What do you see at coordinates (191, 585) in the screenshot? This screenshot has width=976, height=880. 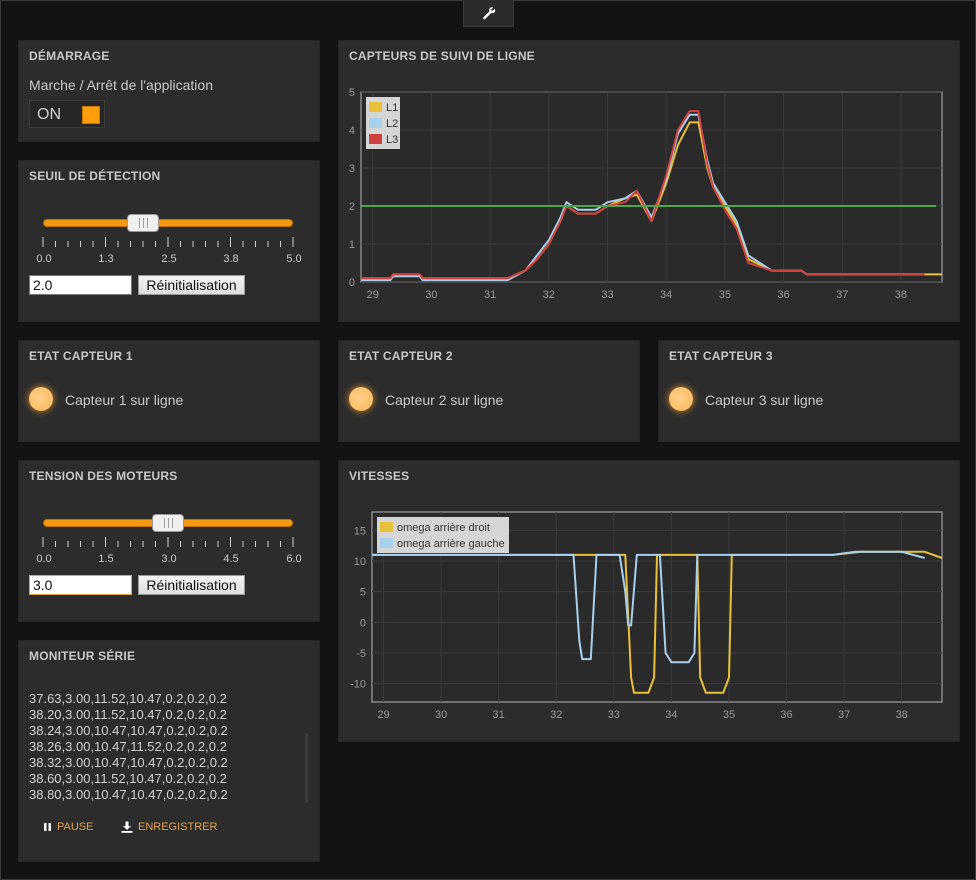 I see `motors-reset-button: Réinitialisation` at bounding box center [191, 585].